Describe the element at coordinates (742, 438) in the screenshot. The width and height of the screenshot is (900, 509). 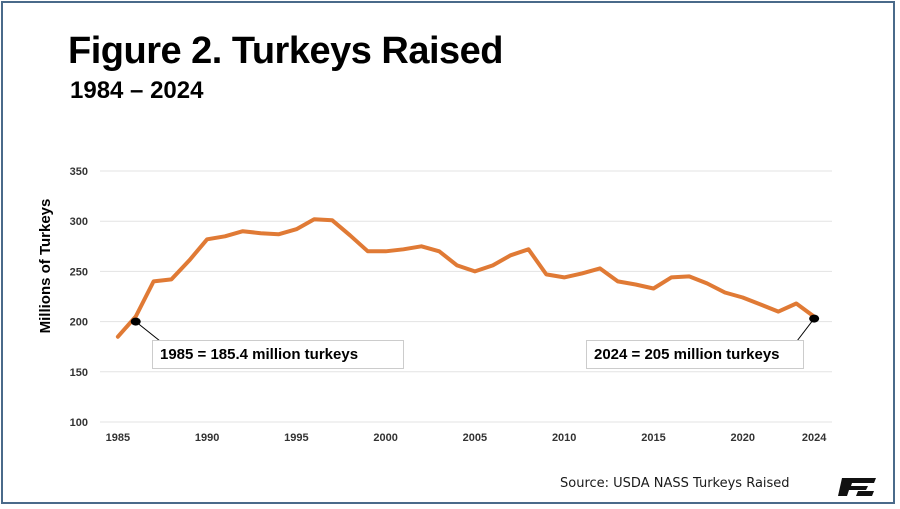
I see `x-tick-label: 2020` at that location.